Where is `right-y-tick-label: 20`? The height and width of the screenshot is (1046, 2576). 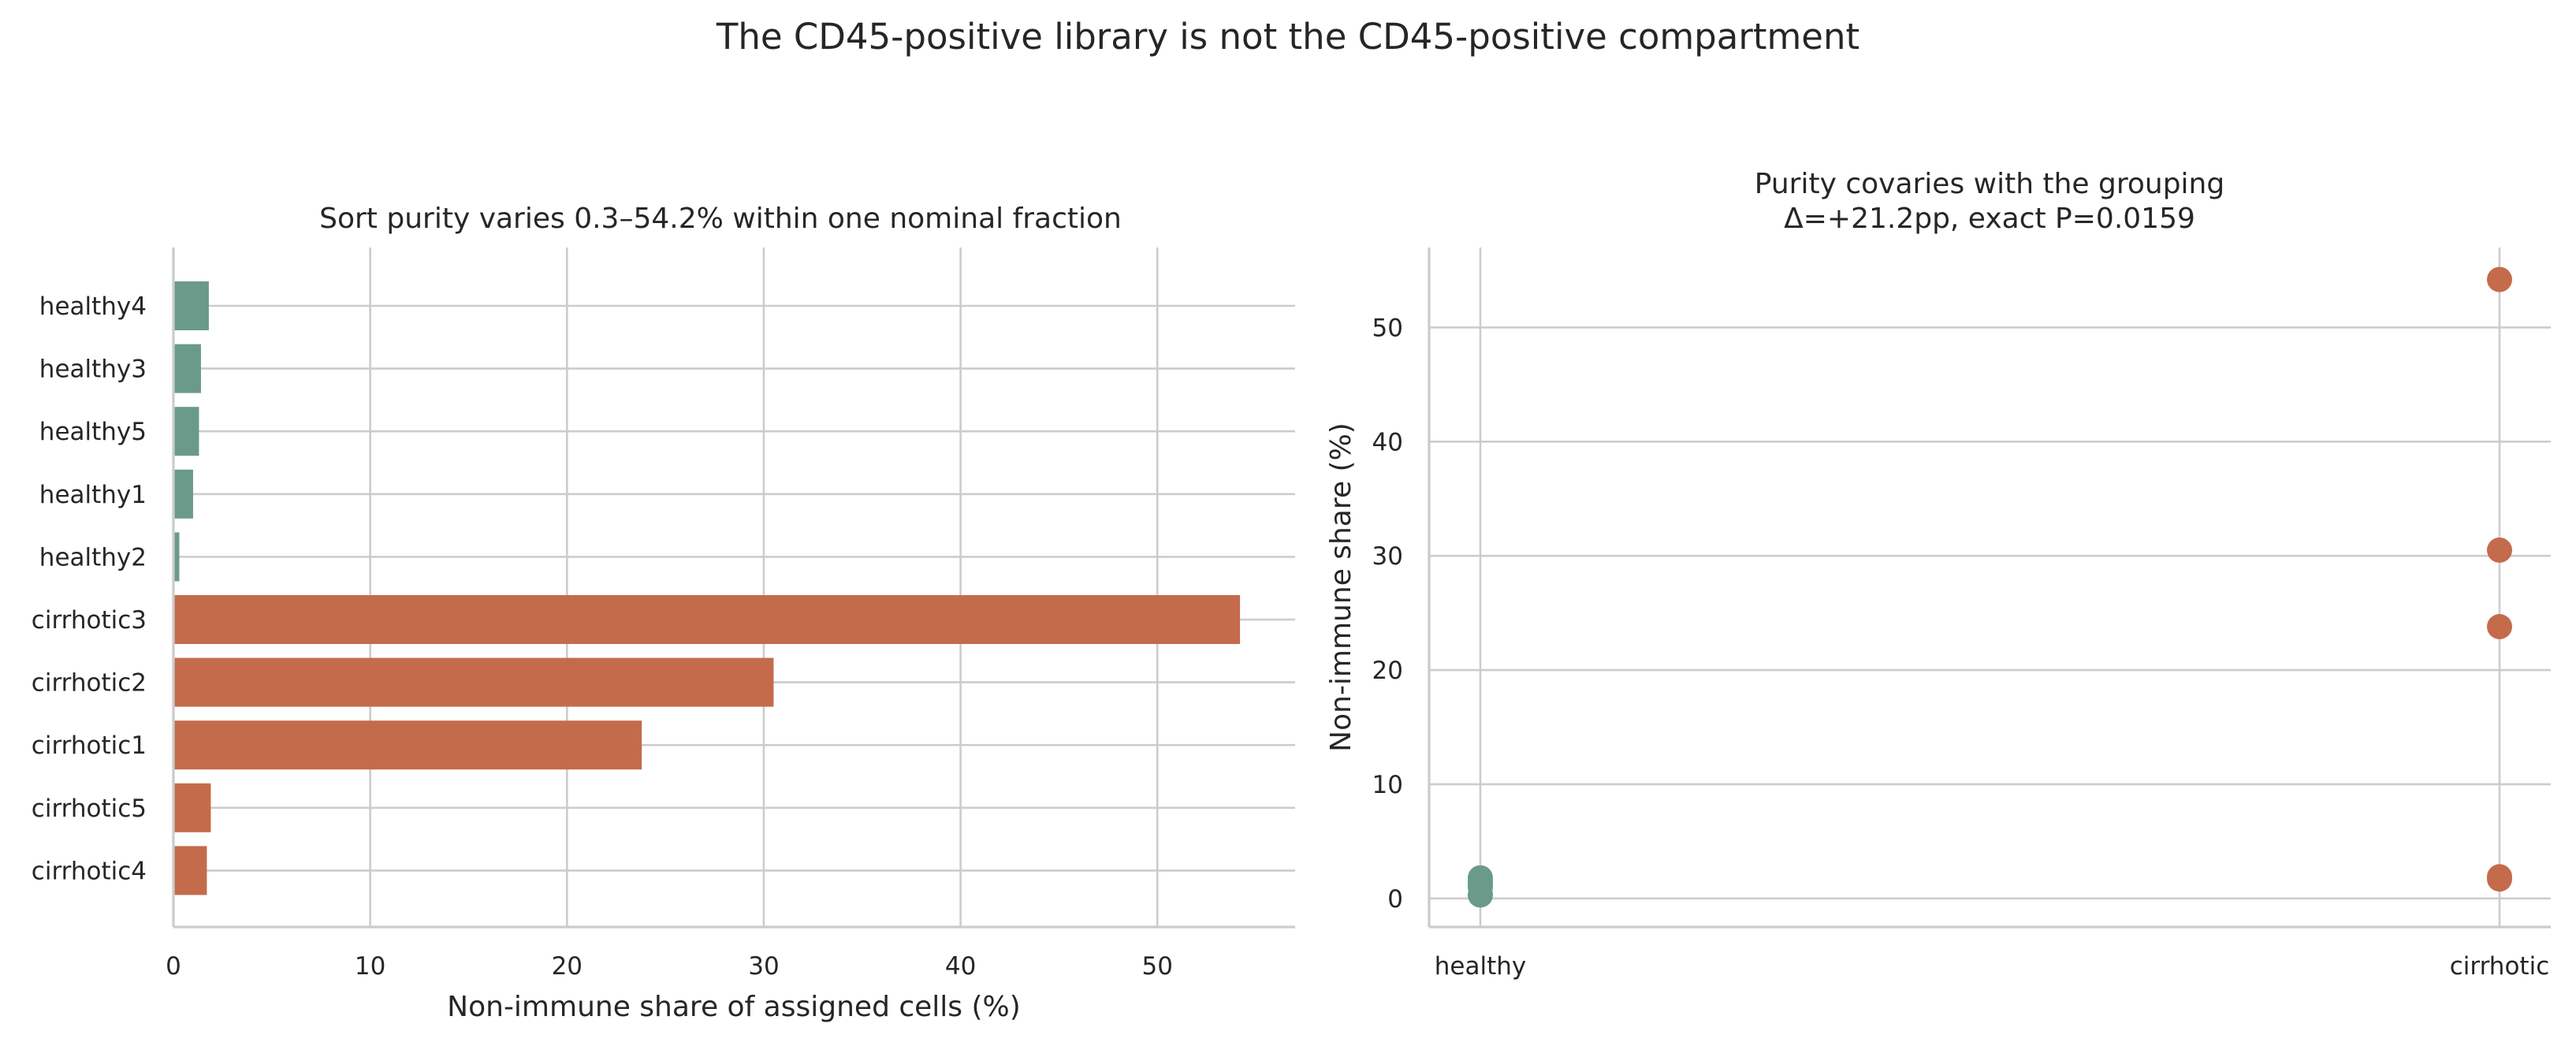 right-y-tick-label: 20 is located at coordinates (1387, 671).